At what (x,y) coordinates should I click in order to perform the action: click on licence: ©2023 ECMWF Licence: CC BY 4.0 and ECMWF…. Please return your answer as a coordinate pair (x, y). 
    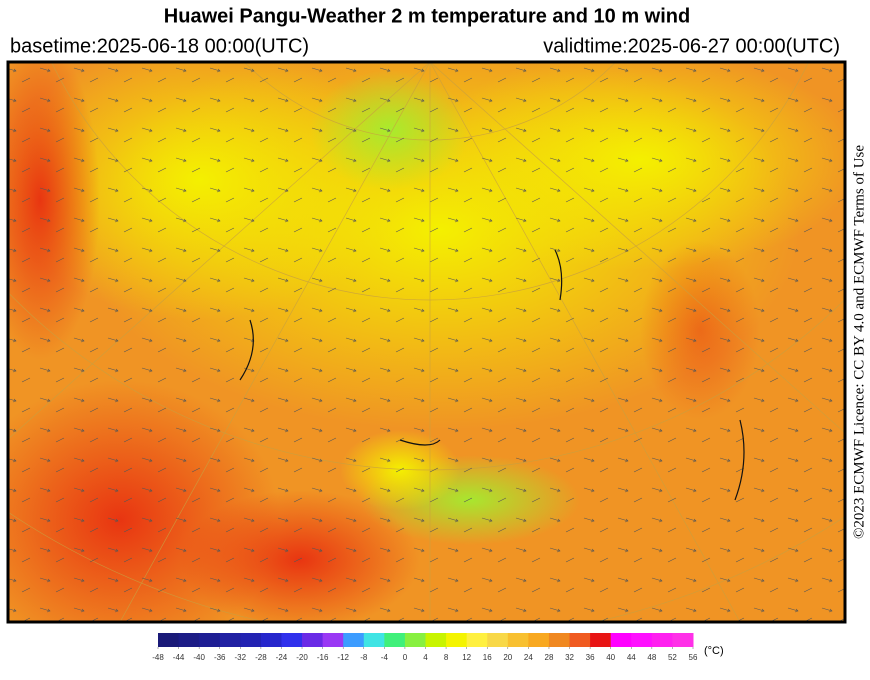
    Looking at the image, I should click on (859, 342).